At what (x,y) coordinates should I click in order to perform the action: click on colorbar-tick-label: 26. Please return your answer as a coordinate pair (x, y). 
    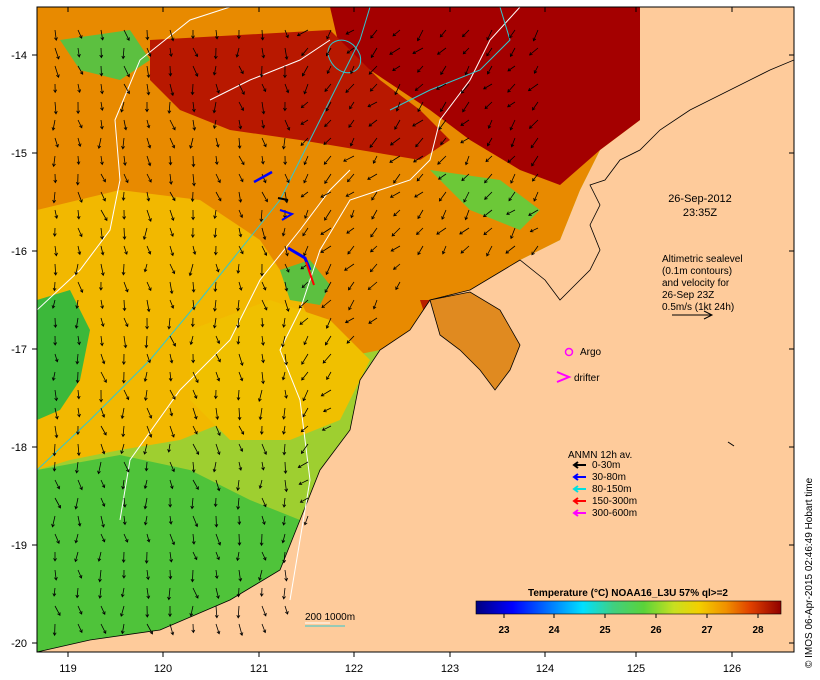
    Looking at the image, I should click on (656, 630).